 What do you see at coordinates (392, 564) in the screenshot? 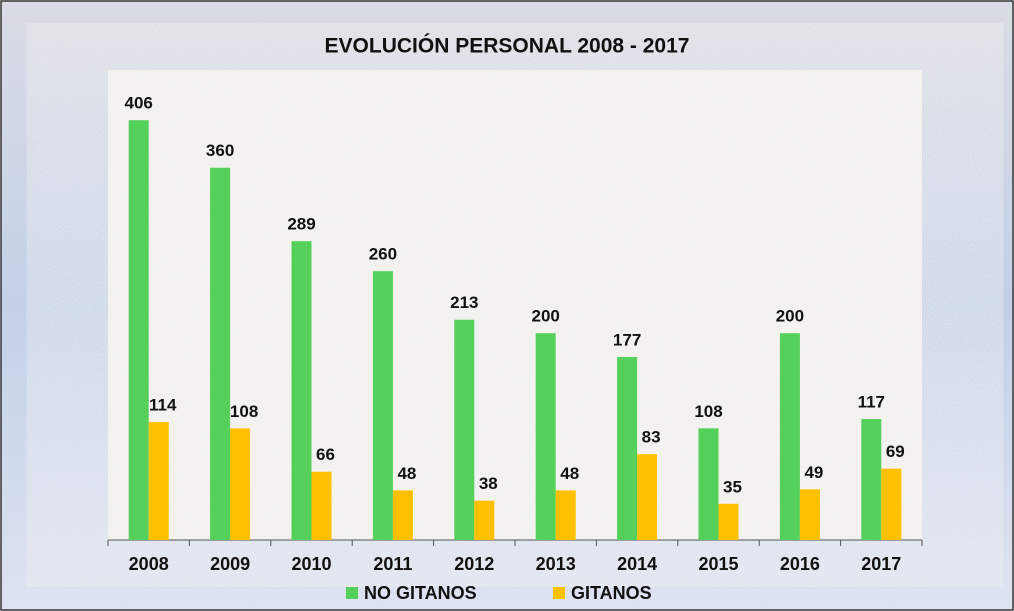
I see `x-tick-label: 2011` at bounding box center [392, 564].